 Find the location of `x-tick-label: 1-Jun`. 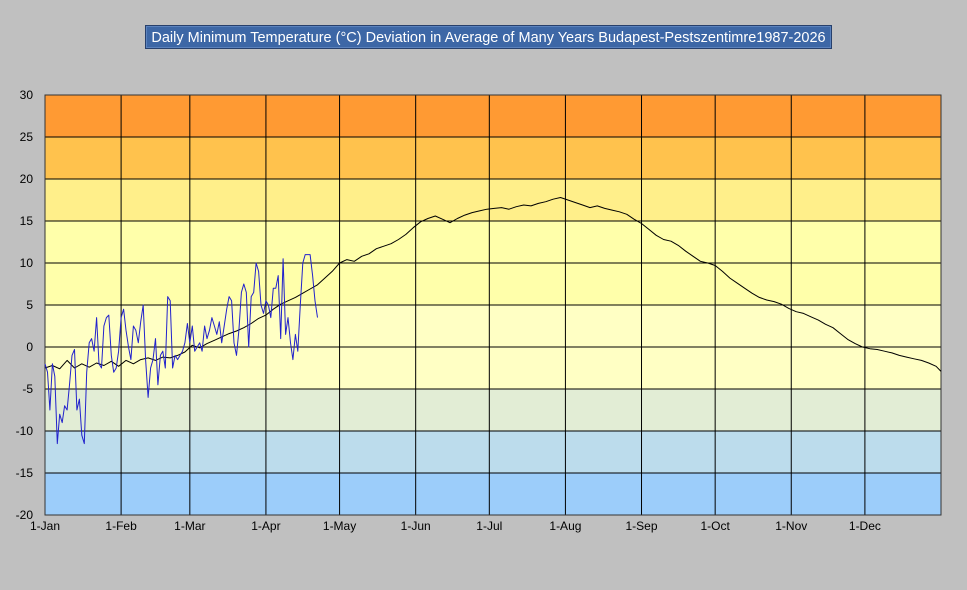

x-tick-label: 1-Jun is located at coordinates (416, 526).